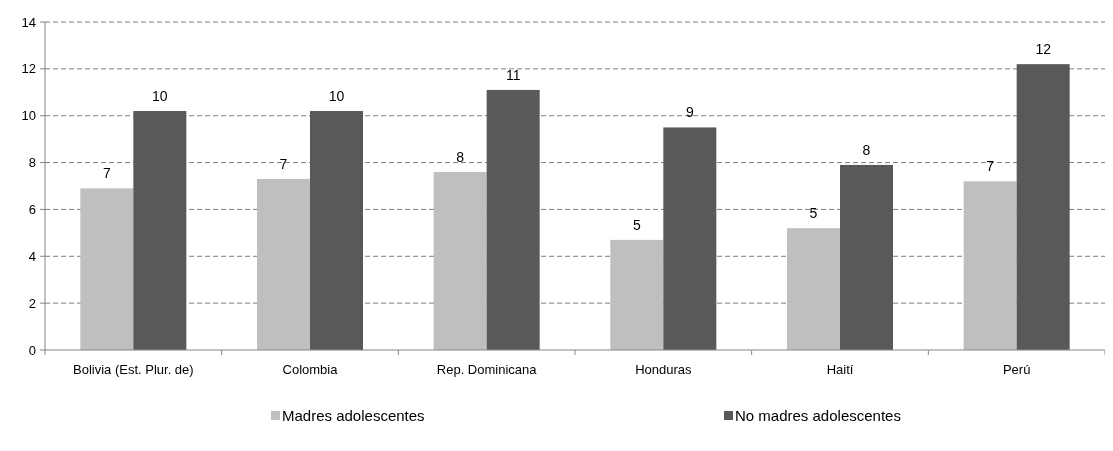  Describe the element at coordinates (840, 369) in the screenshot. I see `x-tick-label: Haití` at that location.